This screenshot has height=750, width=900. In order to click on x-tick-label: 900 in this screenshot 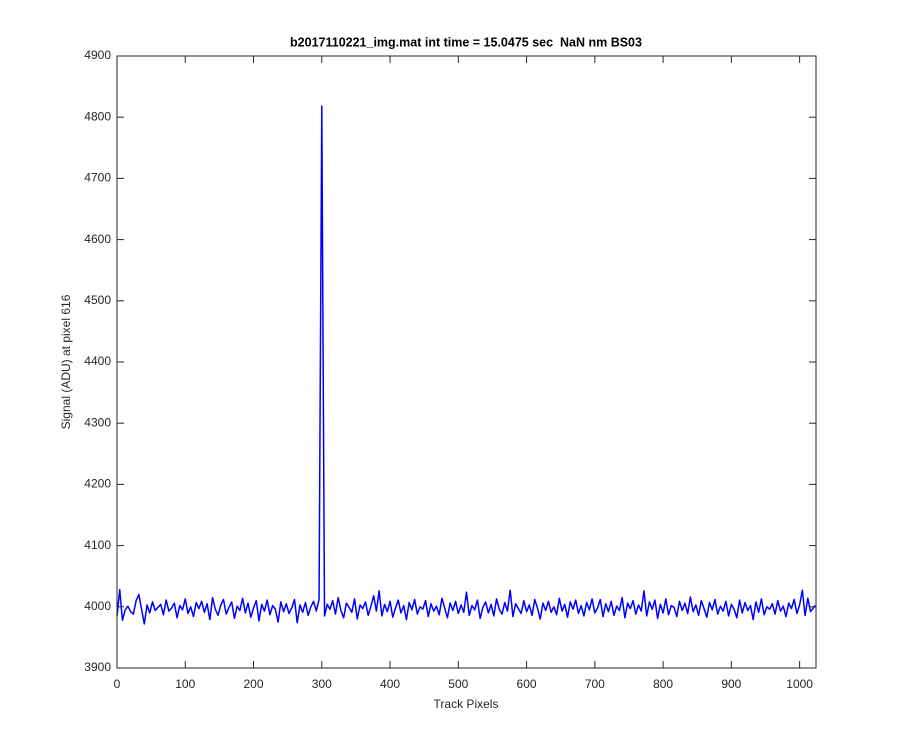, I will do `click(731, 684)`.